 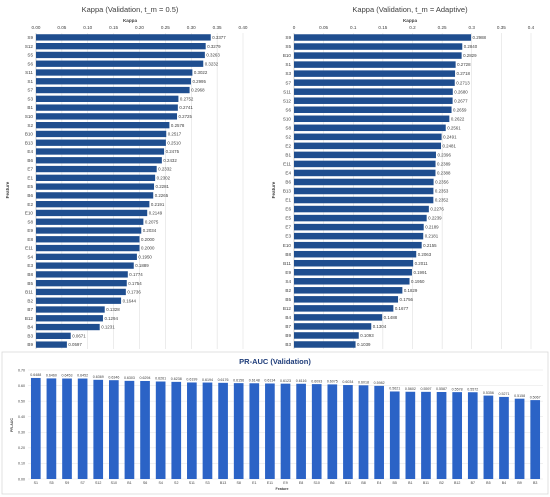 What do you see at coordinates (273, 189) in the screenshot?
I see `kappa-adaptive-ylabel: Feature` at bounding box center [273, 189].